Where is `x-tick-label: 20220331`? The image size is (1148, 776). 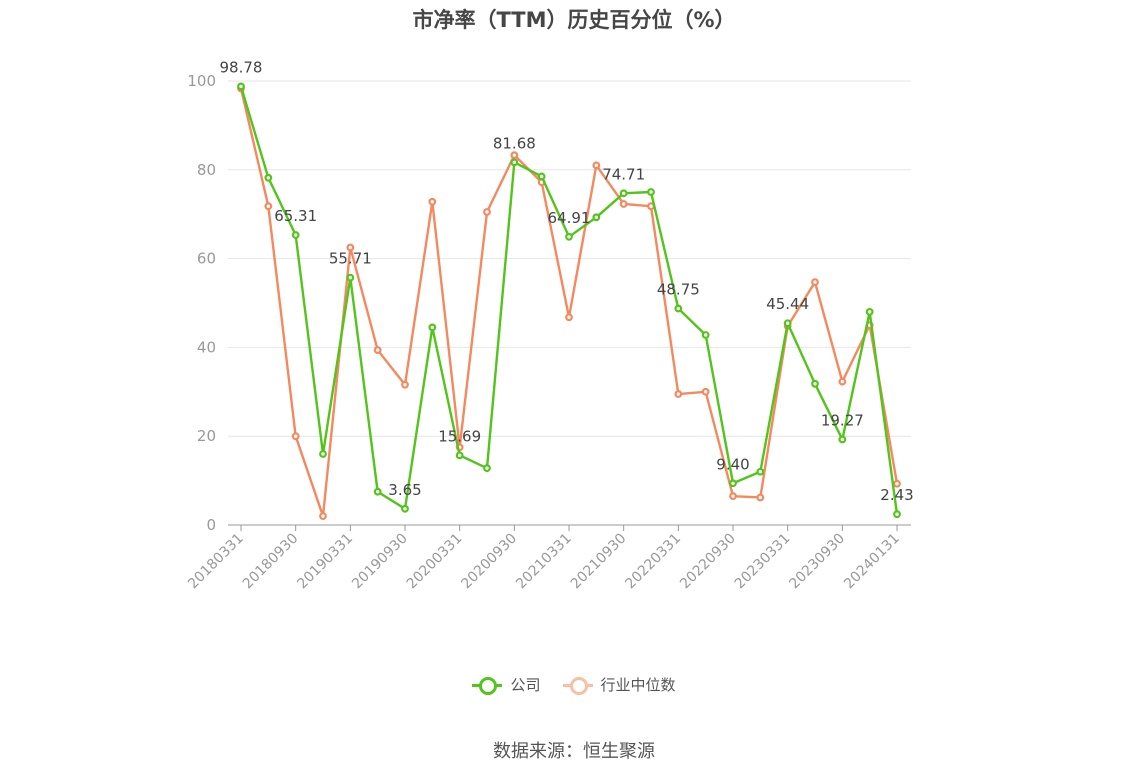 x-tick-label: 20220331 is located at coordinates (653, 562).